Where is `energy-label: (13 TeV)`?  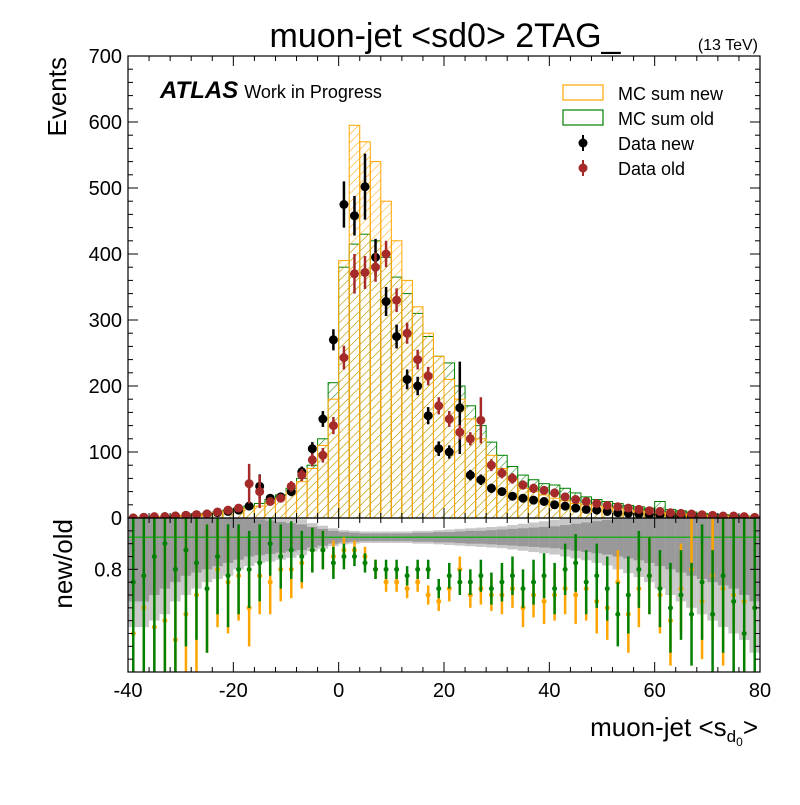 energy-label: (13 TeV) is located at coordinates (728, 45).